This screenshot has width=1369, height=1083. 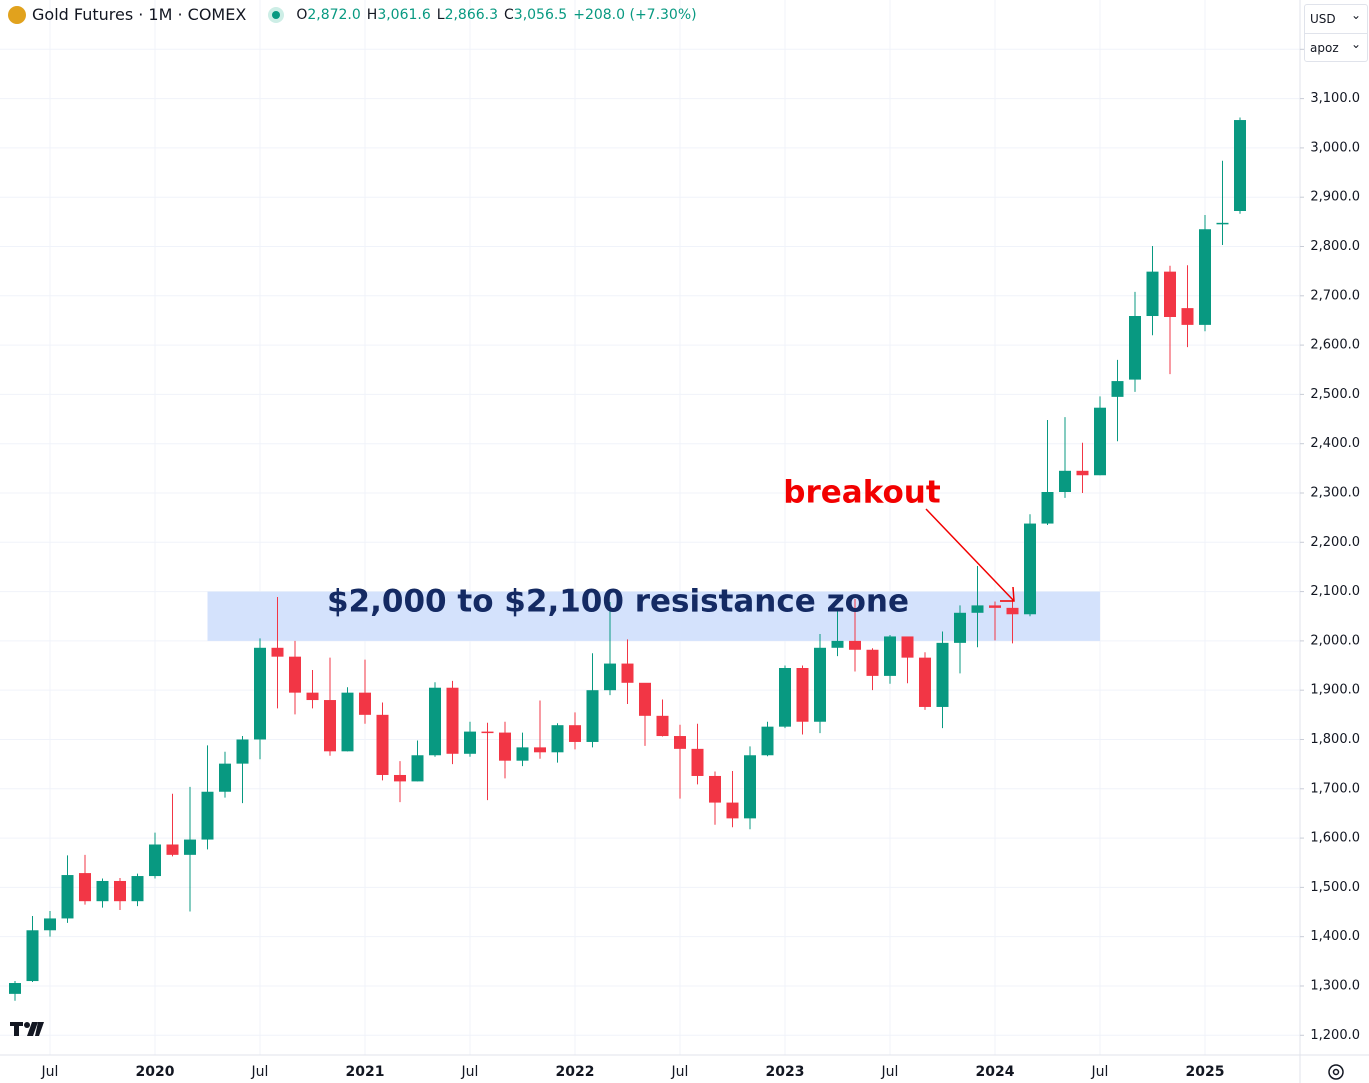 What do you see at coordinates (1335, 345) in the screenshot?
I see `y-tick-label: 2,600.0` at bounding box center [1335, 345].